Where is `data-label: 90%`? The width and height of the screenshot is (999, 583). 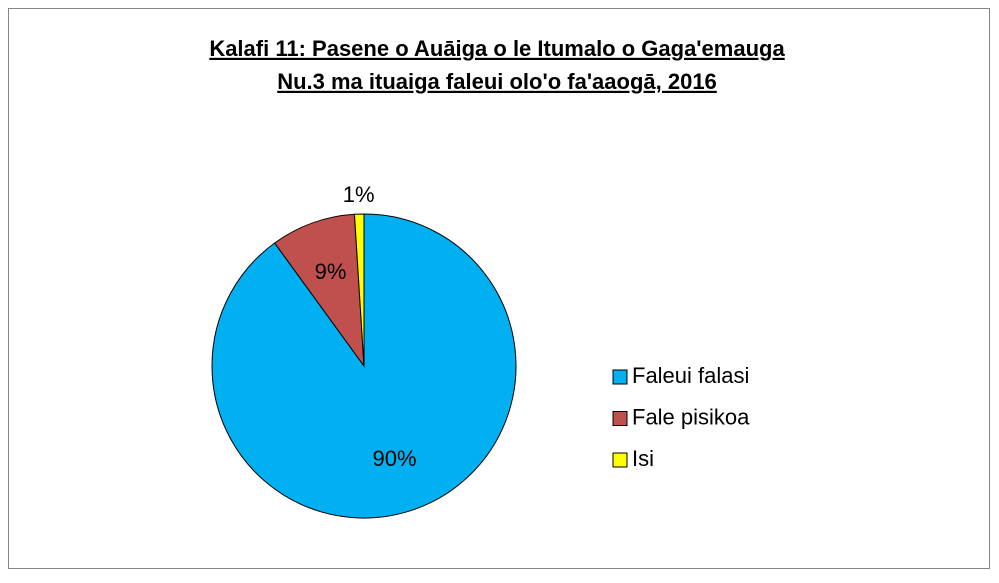
data-label: 90% is located at coordinates (395, 458).